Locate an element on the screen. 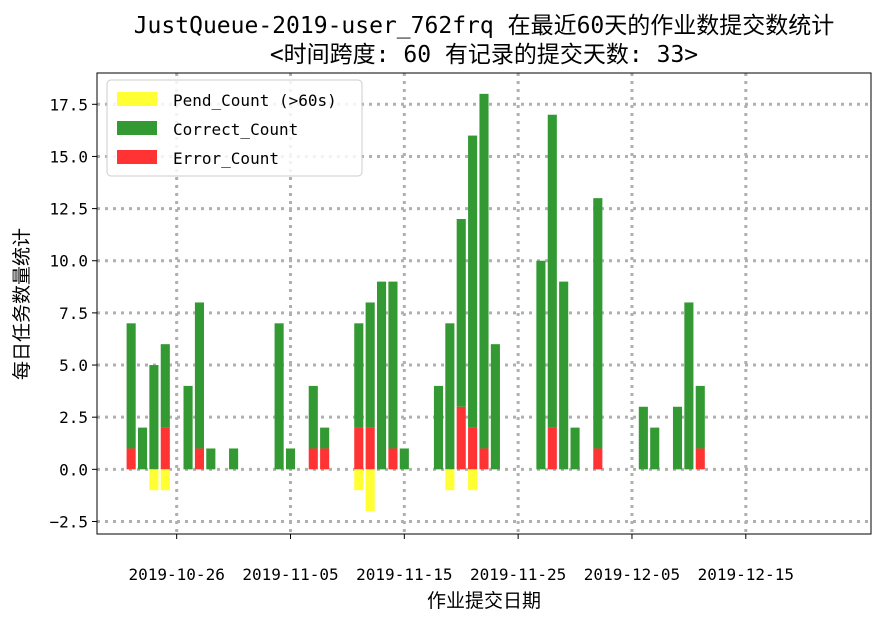 Image resolution: width=882 pixels, height=623 pixels. y-tick-label: −2.5 is located at coordinates (68, 521).